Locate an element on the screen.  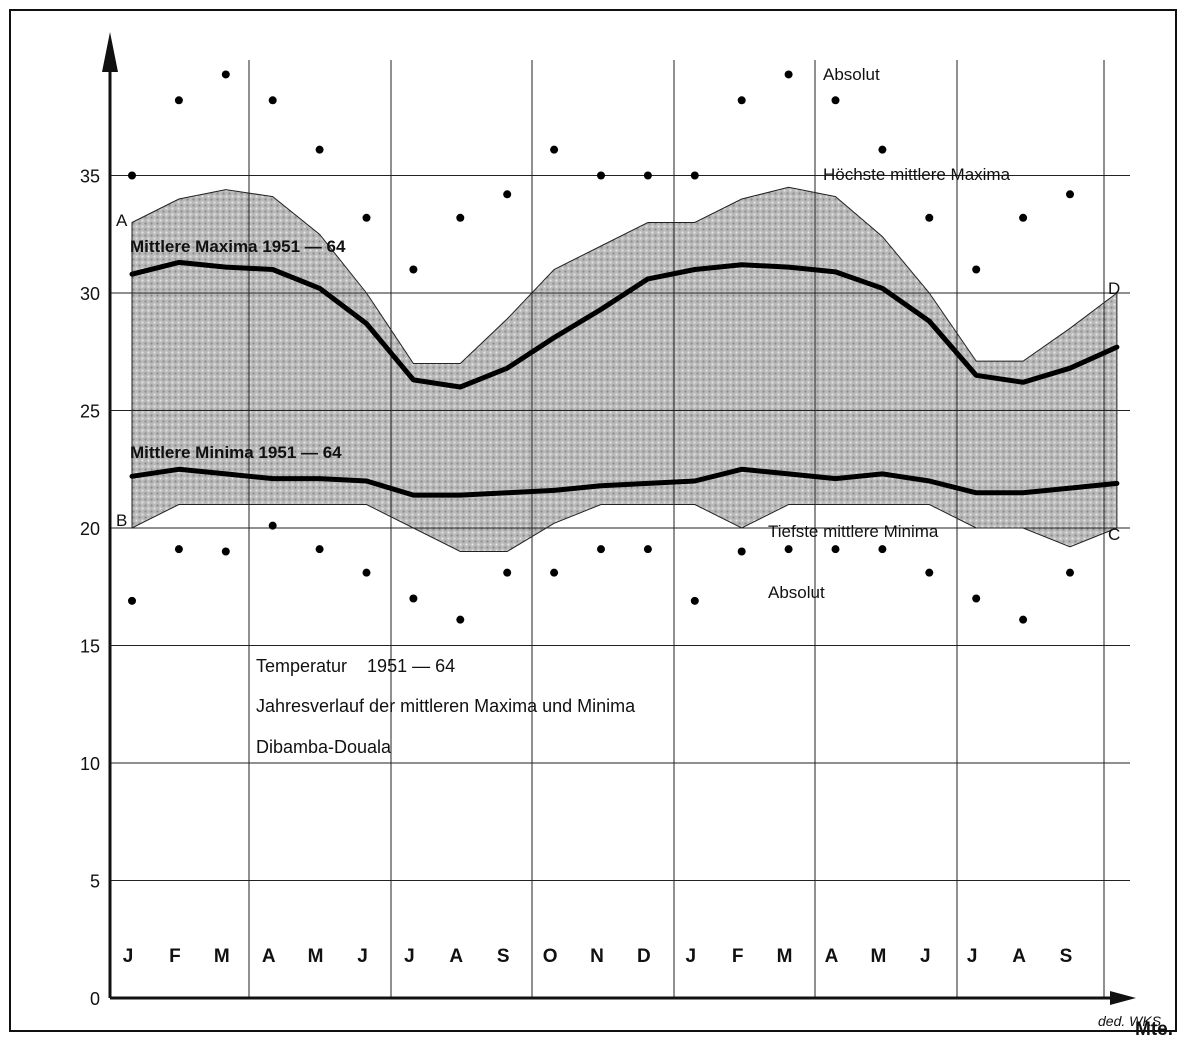
month-label: O is located at coordinates (550, 956).